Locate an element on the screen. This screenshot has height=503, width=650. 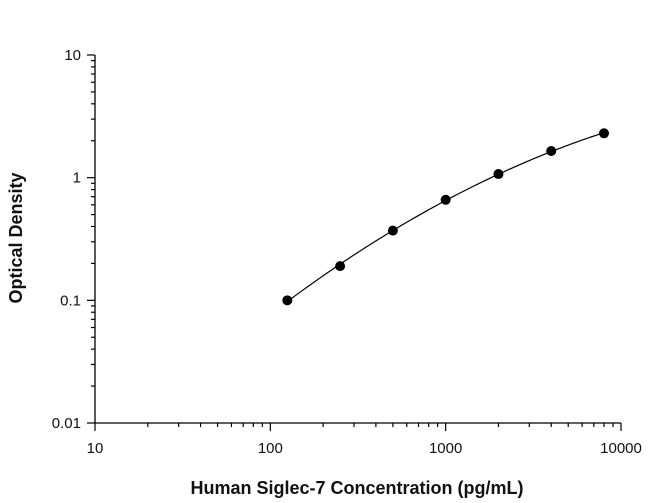
y-tick-labels: 0.01 0.1 1 10 is located at coordinates (66, 239).